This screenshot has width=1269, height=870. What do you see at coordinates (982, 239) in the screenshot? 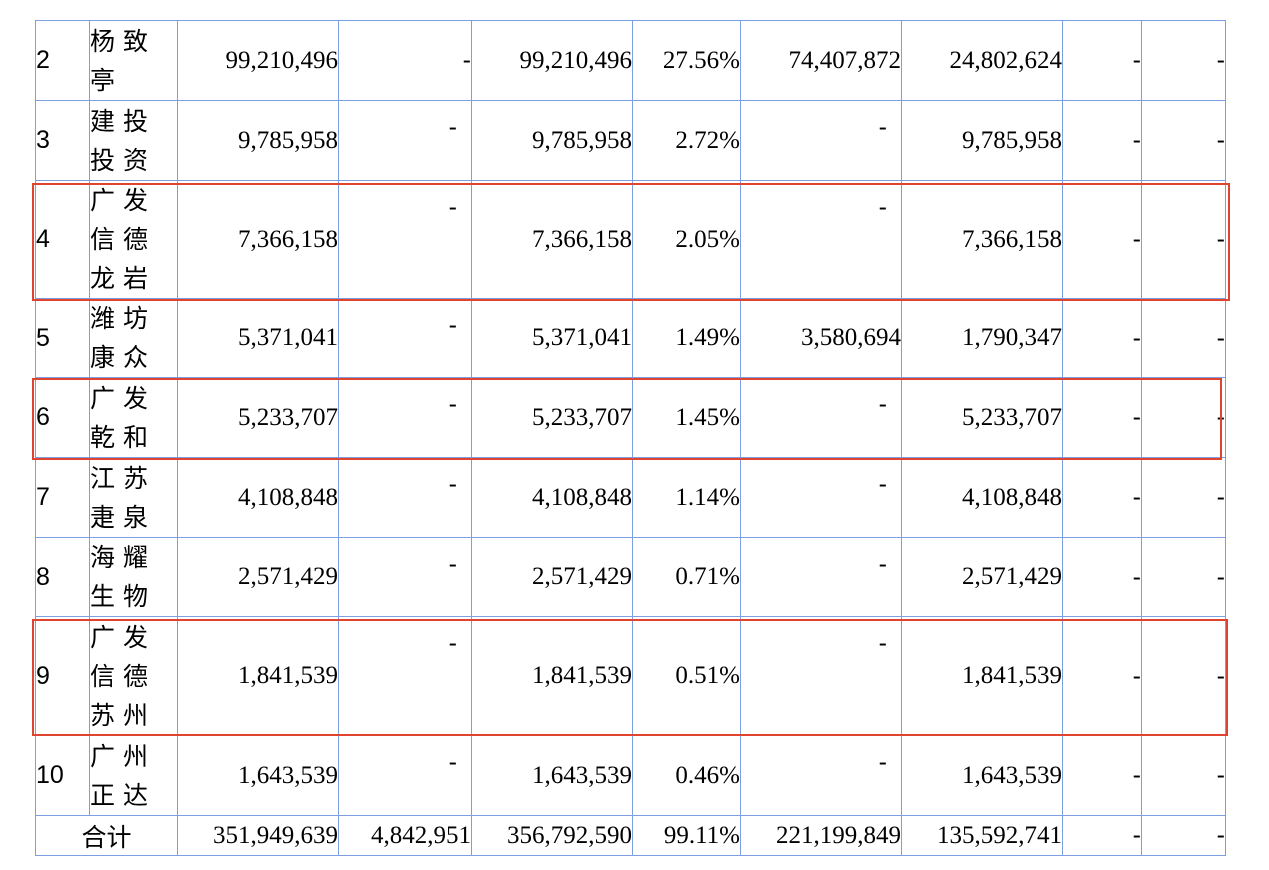
I see `value-col6: 7,366,158` at bounding box center [982, 239].